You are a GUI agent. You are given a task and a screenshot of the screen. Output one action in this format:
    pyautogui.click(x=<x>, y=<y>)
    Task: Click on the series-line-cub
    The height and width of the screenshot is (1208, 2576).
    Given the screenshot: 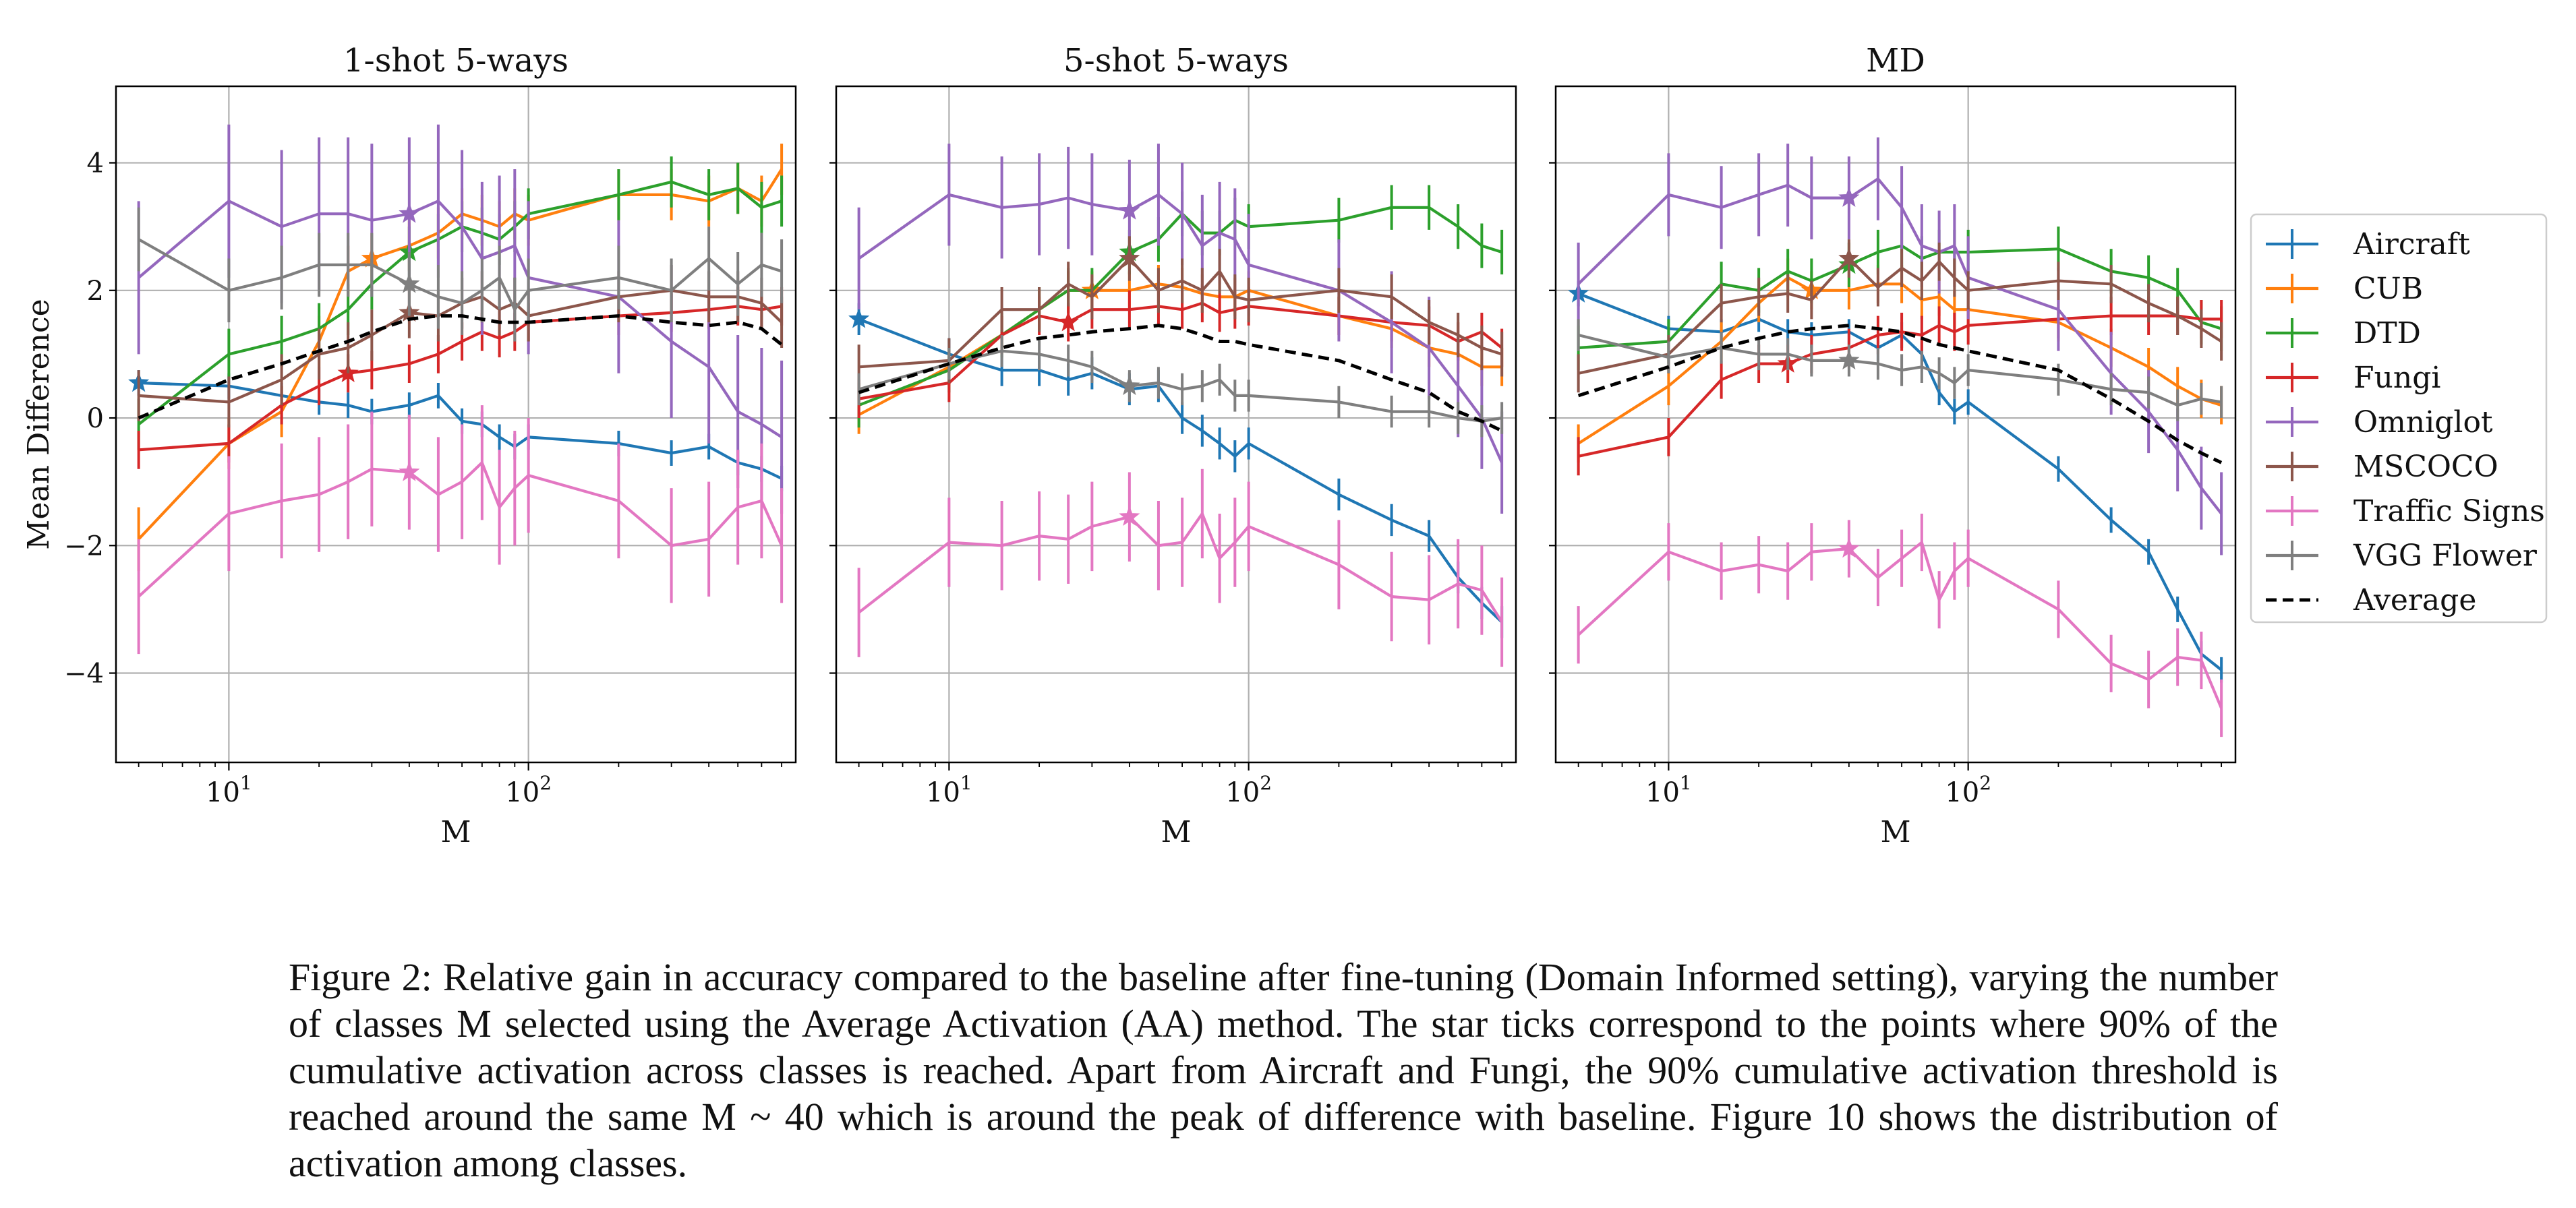 What is the action you would take?
    pyautogui.click(x=1180, y=350)
    